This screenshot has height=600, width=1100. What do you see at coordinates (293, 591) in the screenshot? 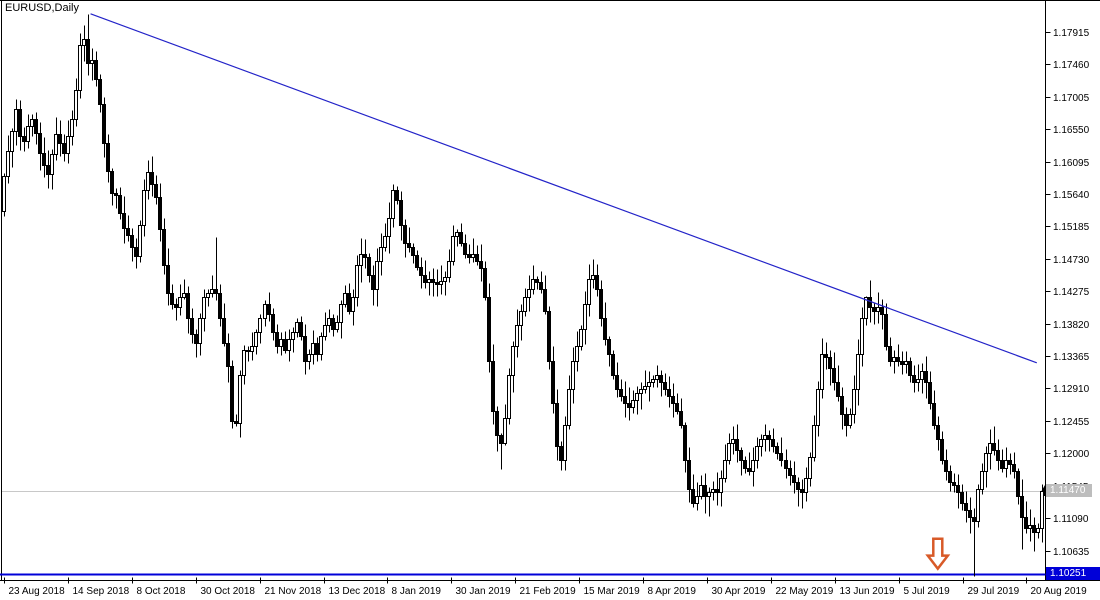
I see `time-axis-label: 21 Nov 2018` at bounding box center [293, 591].